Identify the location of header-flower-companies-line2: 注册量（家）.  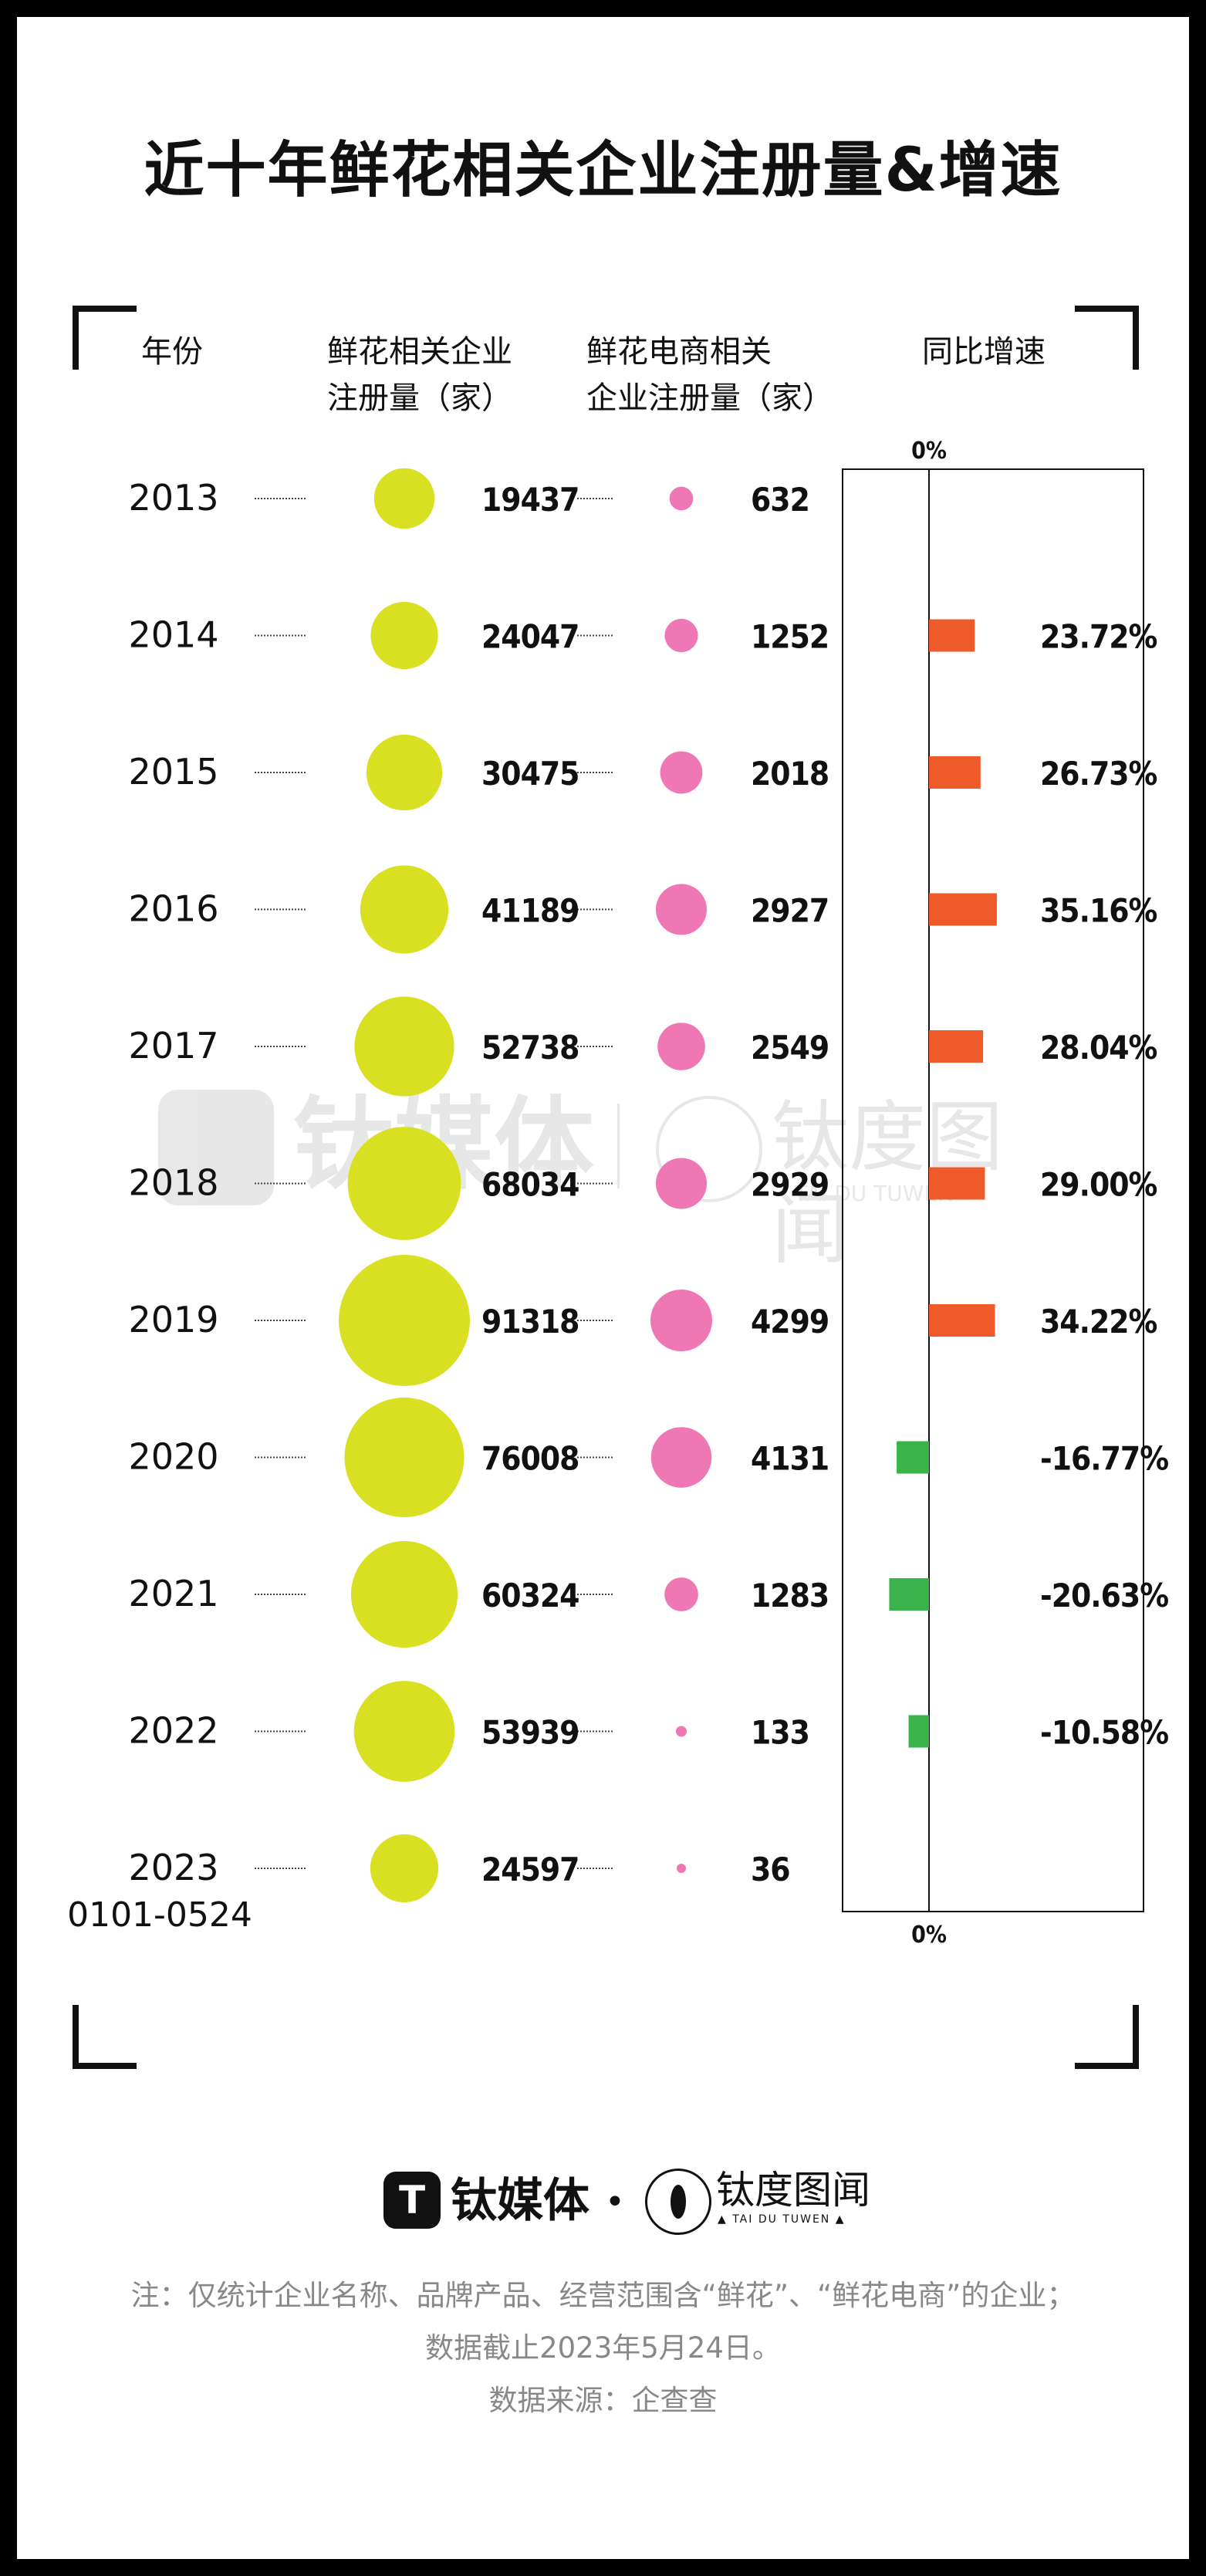
(419, 398).